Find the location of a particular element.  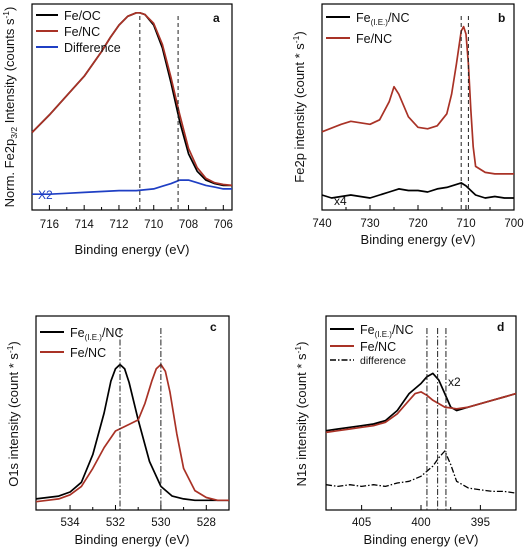

panel-d-markers is located at coordinates (436, 419).